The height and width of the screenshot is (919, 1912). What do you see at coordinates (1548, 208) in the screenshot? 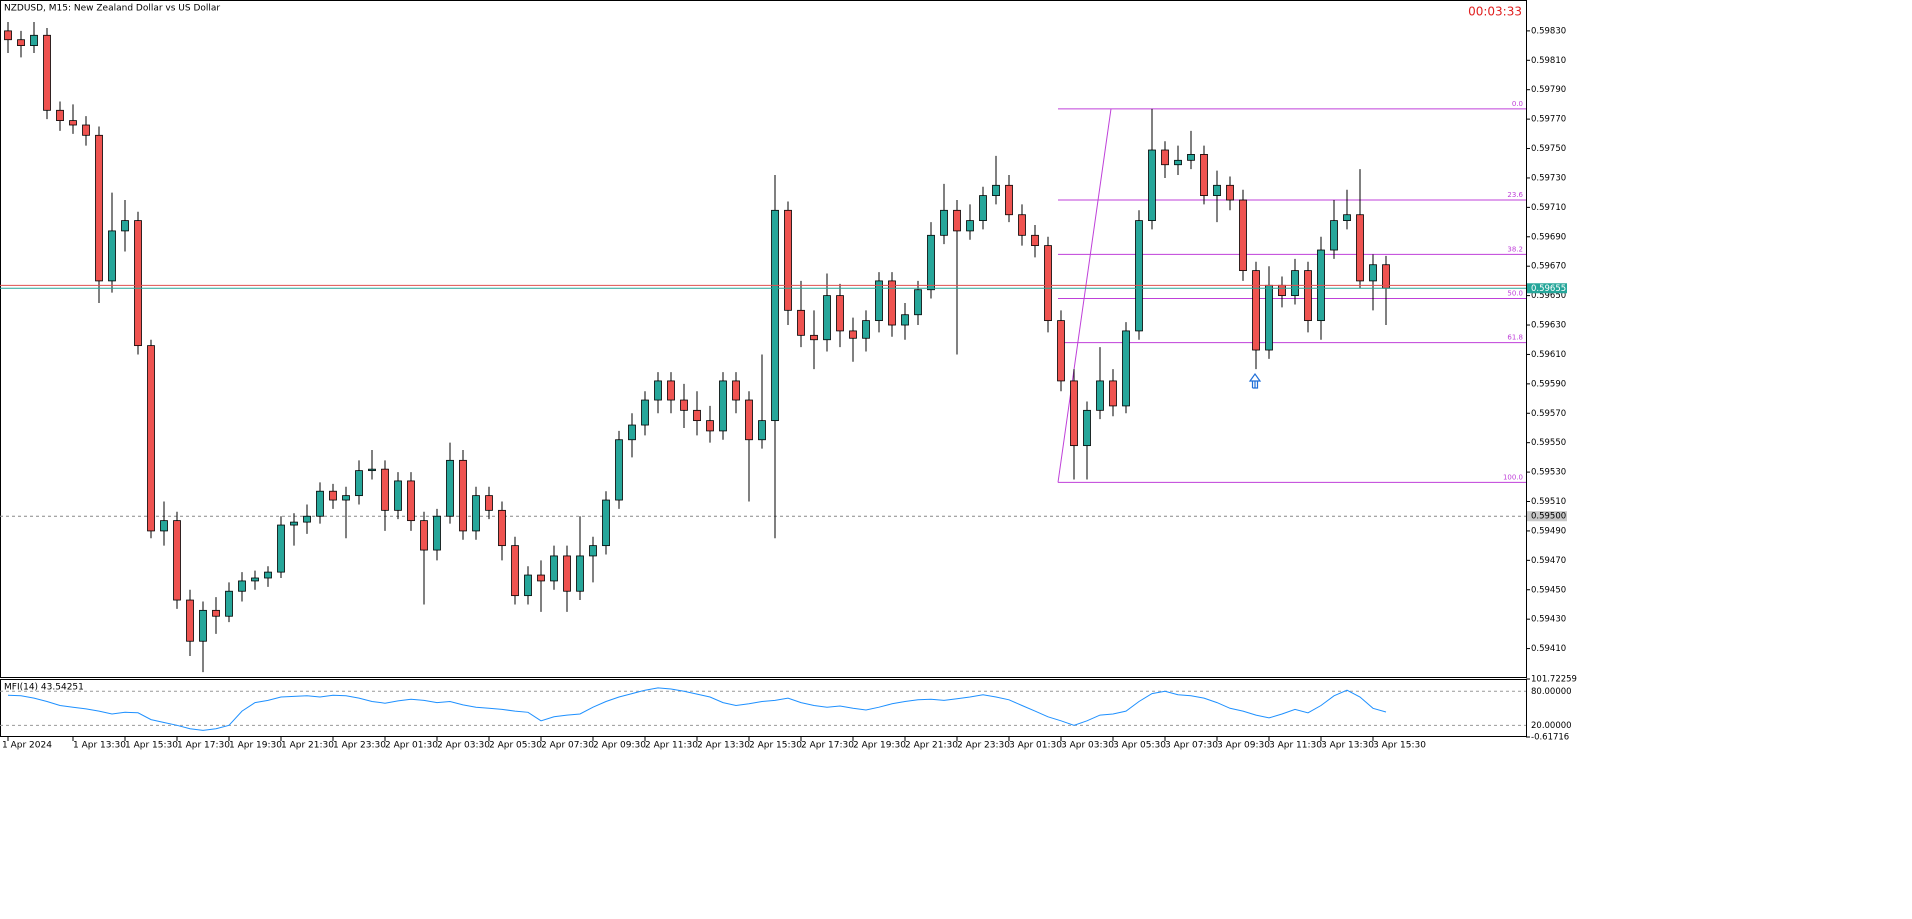
I see `y-tick-label: 0.59710` at bounding box center [1548, 208].